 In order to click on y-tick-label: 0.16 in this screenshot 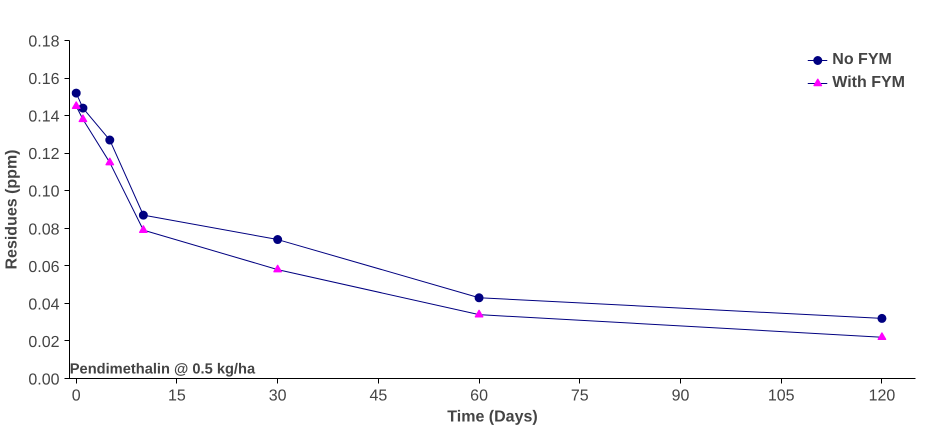, I will do `click(44, 79)`.